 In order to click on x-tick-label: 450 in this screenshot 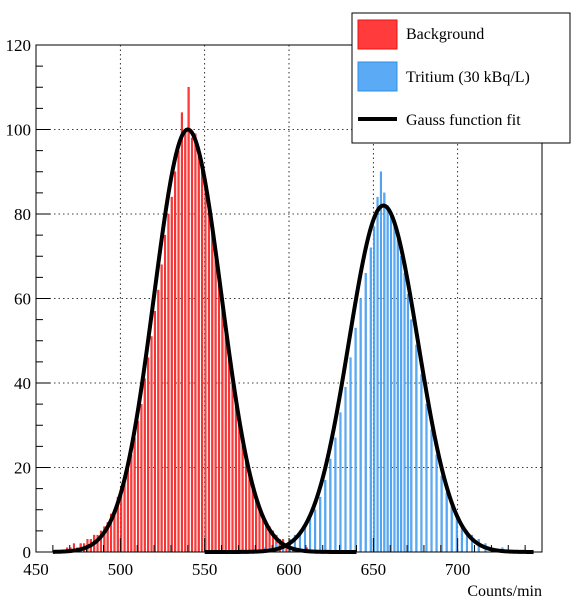, I will do `click(36, 569)`.